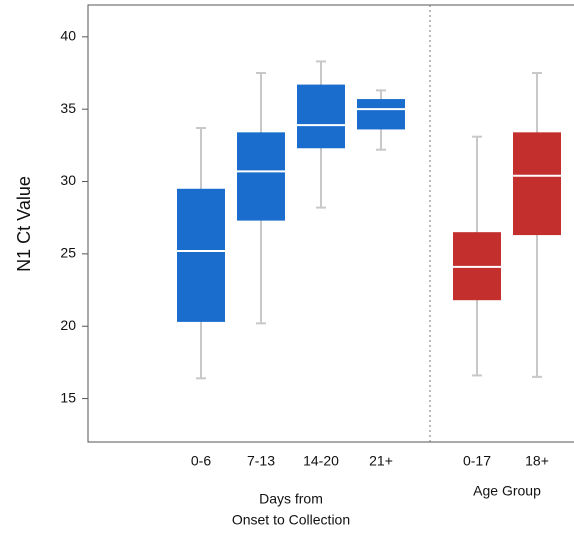 This screenshot has width=574, height=536. I want to click on y-axis-label: N1 Ct Value, so click(24, 224).